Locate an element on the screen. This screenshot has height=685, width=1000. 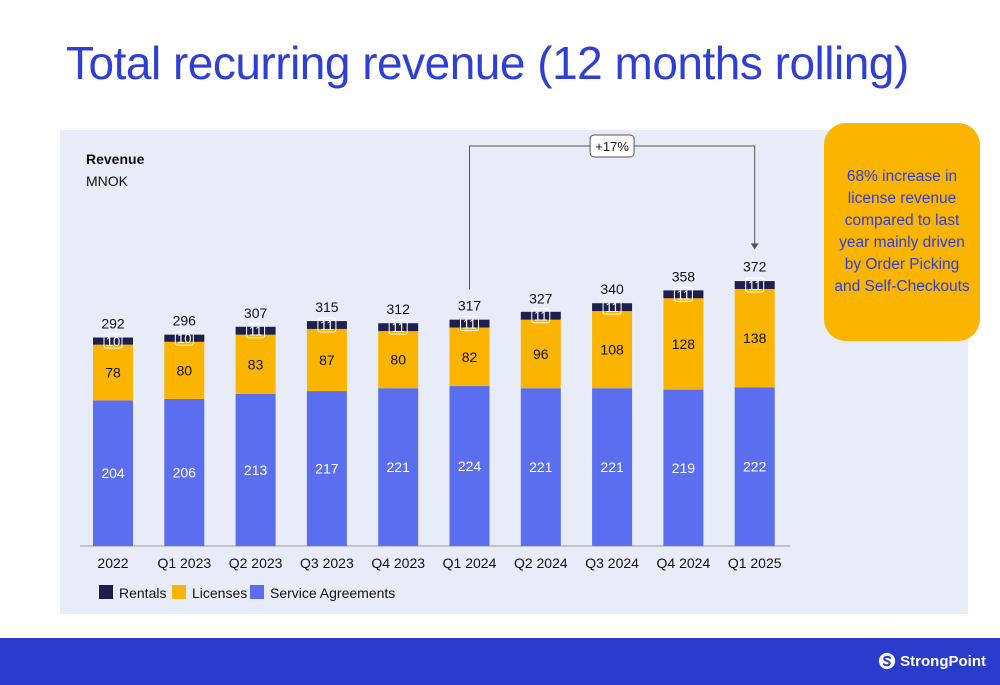
data-label: 222 is located at coordinates (755, 467).